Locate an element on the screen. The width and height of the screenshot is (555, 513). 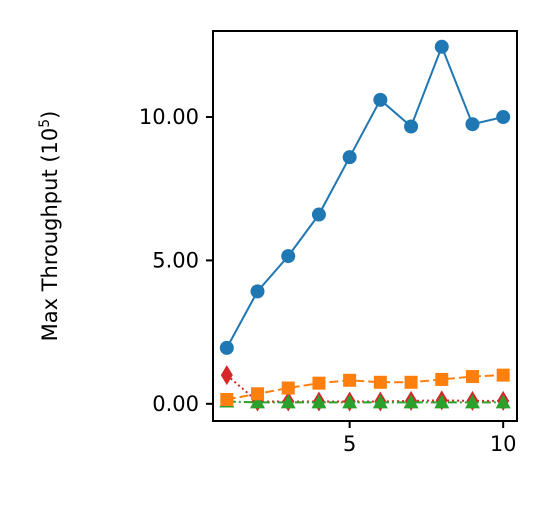
y-axis-label-exponent: 5 is located at coordinates (45, 123).